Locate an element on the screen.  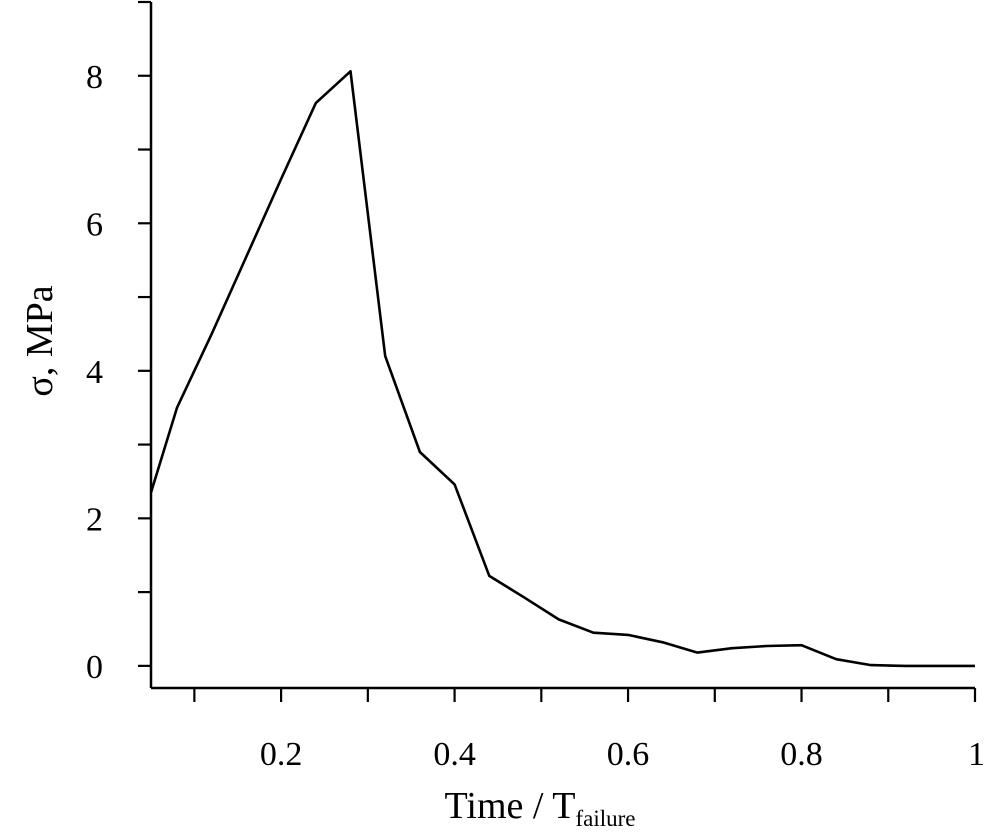
x-tick-label: 0.2 is located at coordinates (281, 754).